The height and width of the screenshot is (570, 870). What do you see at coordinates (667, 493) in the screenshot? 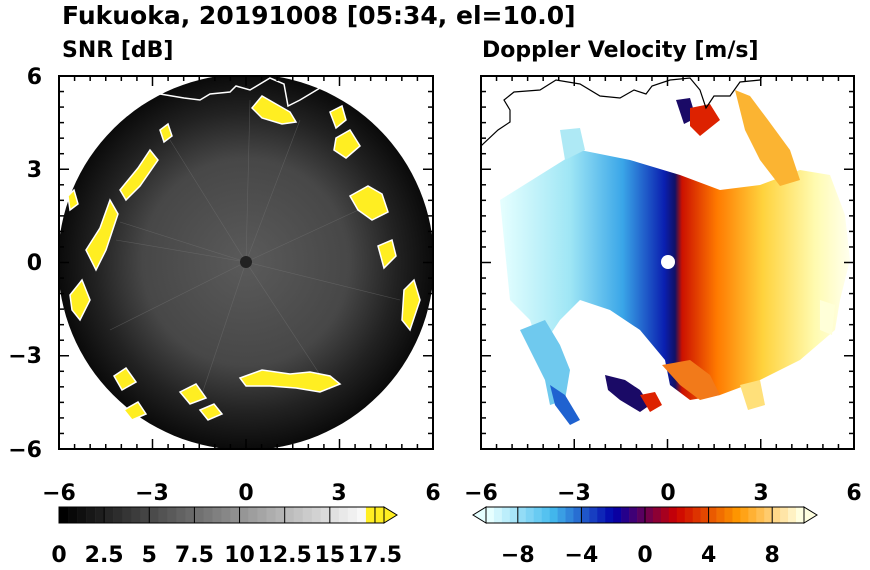
I see `doppler-x-tick-label: 0` at bounding box center [667, 493].